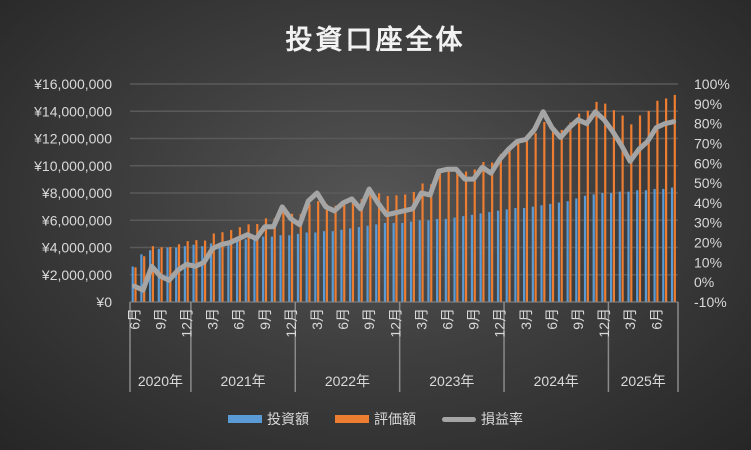 This screenshot has width=751, height=450. I want to click on y-right-tick-label: 30%, so click(708, 223).